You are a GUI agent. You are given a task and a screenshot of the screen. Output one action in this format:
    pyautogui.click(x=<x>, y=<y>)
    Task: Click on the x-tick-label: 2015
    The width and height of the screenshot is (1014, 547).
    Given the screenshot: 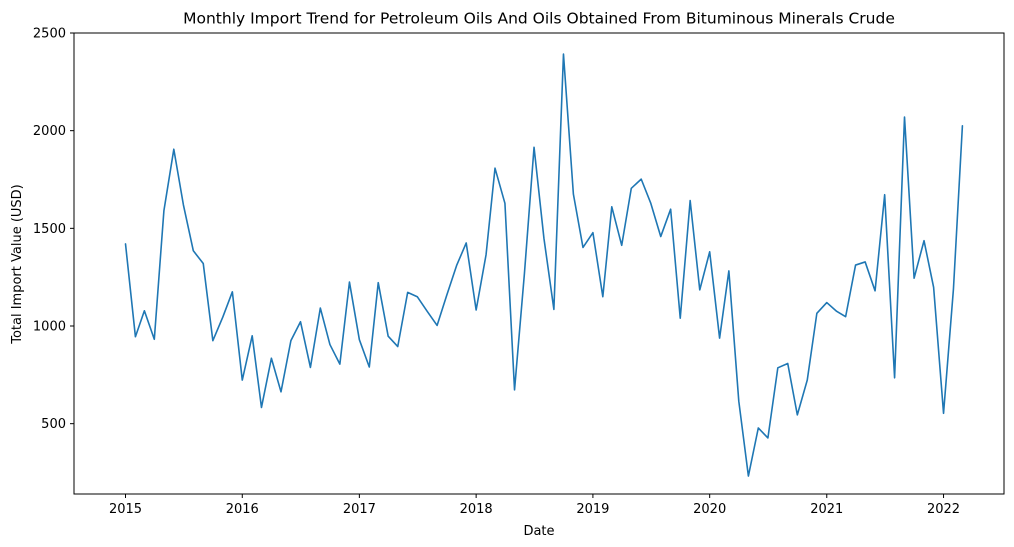 What is the action you would take?
    pyautogui.click(x=125, y=509)
    